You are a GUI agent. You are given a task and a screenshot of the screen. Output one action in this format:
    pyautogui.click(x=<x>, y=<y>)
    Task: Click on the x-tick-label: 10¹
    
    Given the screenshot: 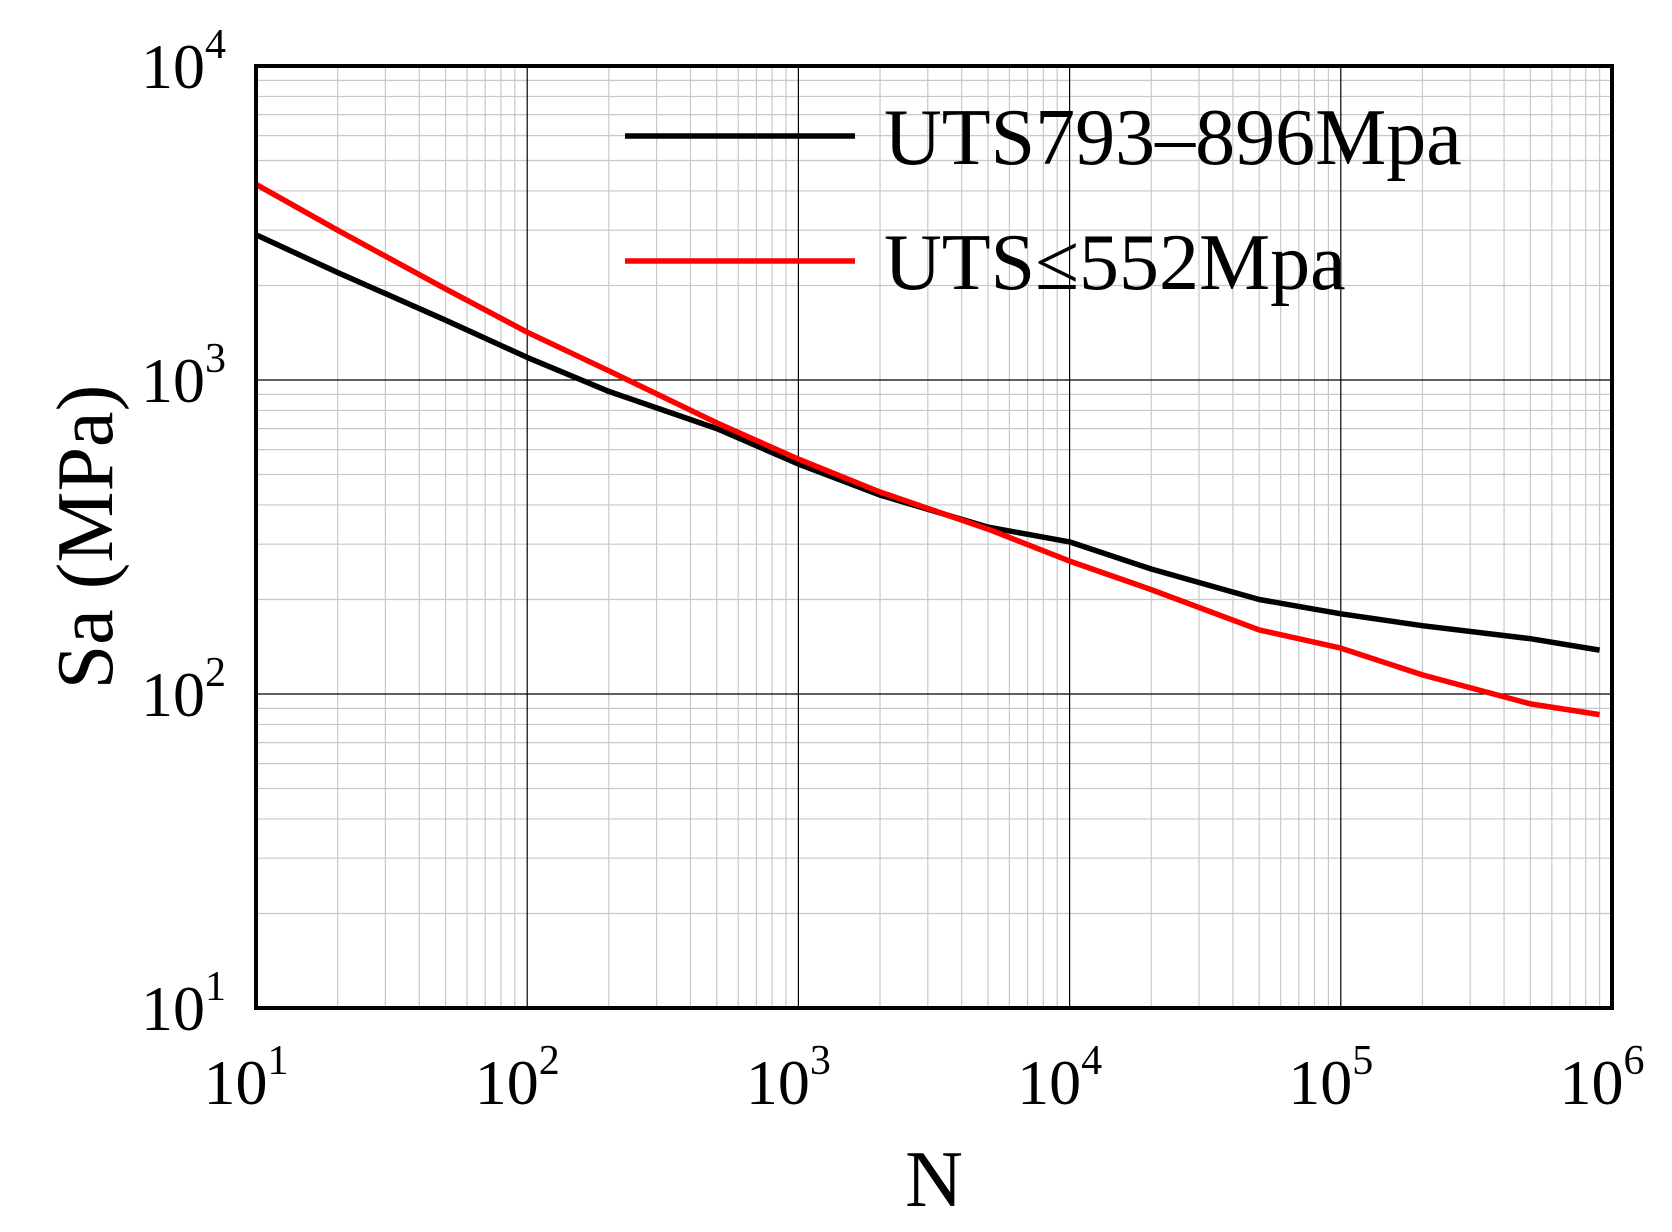 What is the action you would take?
    pyautogui.click(x=246, y=1078)
    